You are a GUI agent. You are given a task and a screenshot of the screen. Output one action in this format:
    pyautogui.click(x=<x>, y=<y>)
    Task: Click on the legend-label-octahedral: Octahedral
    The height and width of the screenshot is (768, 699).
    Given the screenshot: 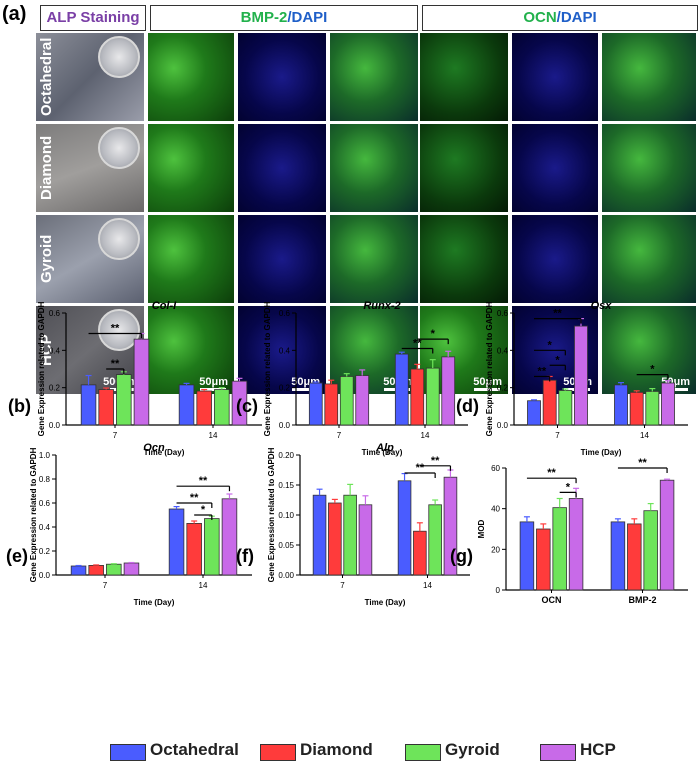 What is the action you would take?
    pyautogui.click(x=194, y=749)
    